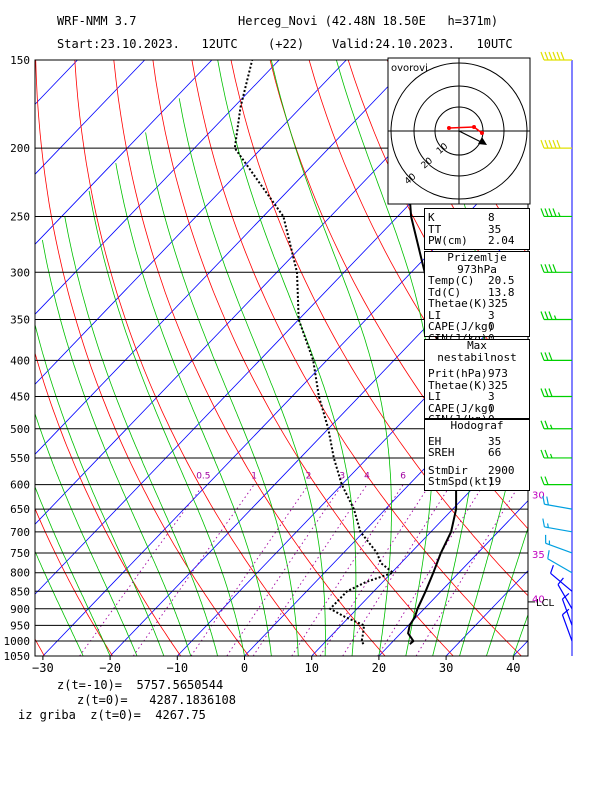 The height and width of the screenshot is (800, 600). Describe the element at coordinates (147, 44) in the screenshot. I see `start-label: Start:23.10.2023. 12UTC` at that location.